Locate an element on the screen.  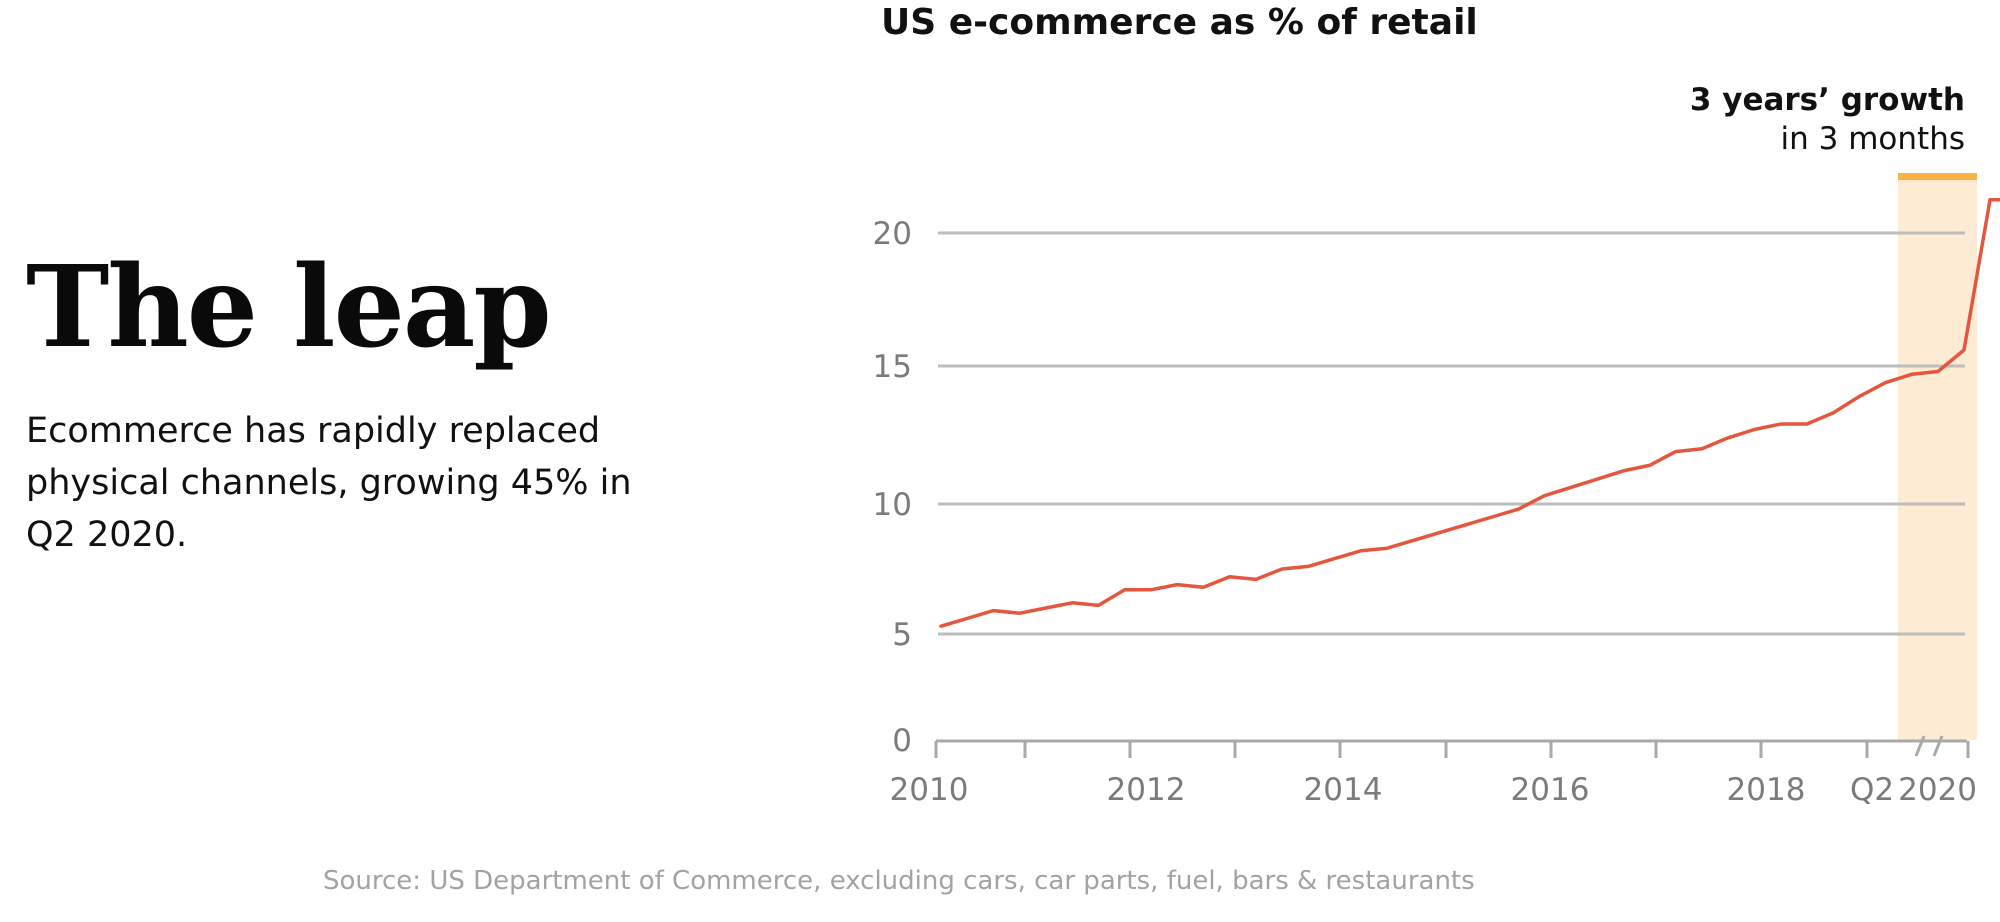
y-tick-label-5: 5 is located at coordinates (902, 635).